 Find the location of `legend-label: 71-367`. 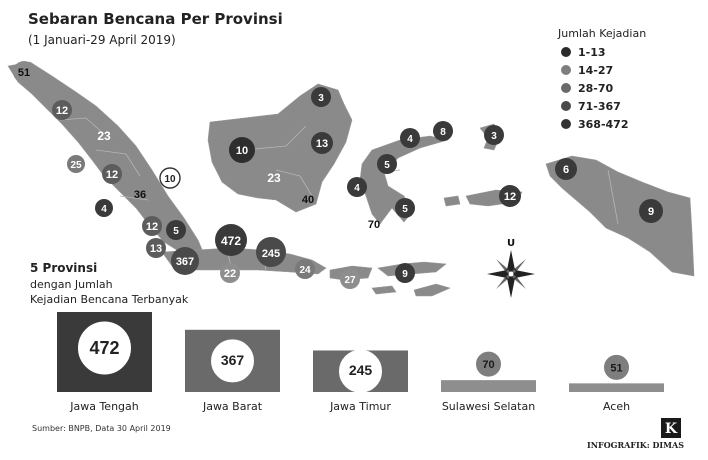

legend-label: 71-367 is located at coordinates (599, 106).